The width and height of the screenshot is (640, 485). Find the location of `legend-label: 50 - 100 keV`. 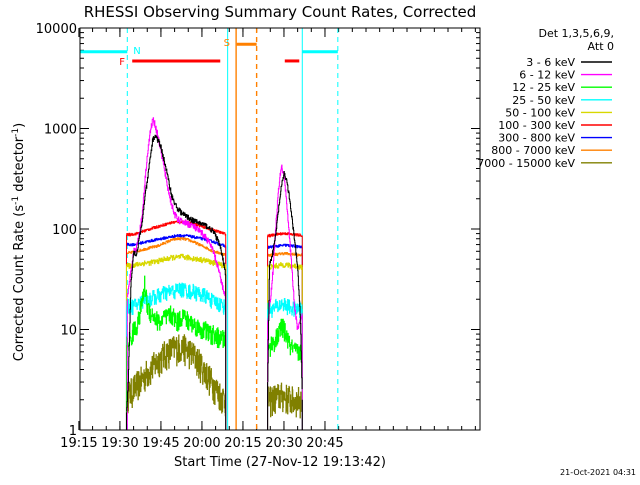

legend-label: 50 - 100 keV is located at coordinates (540, 112).